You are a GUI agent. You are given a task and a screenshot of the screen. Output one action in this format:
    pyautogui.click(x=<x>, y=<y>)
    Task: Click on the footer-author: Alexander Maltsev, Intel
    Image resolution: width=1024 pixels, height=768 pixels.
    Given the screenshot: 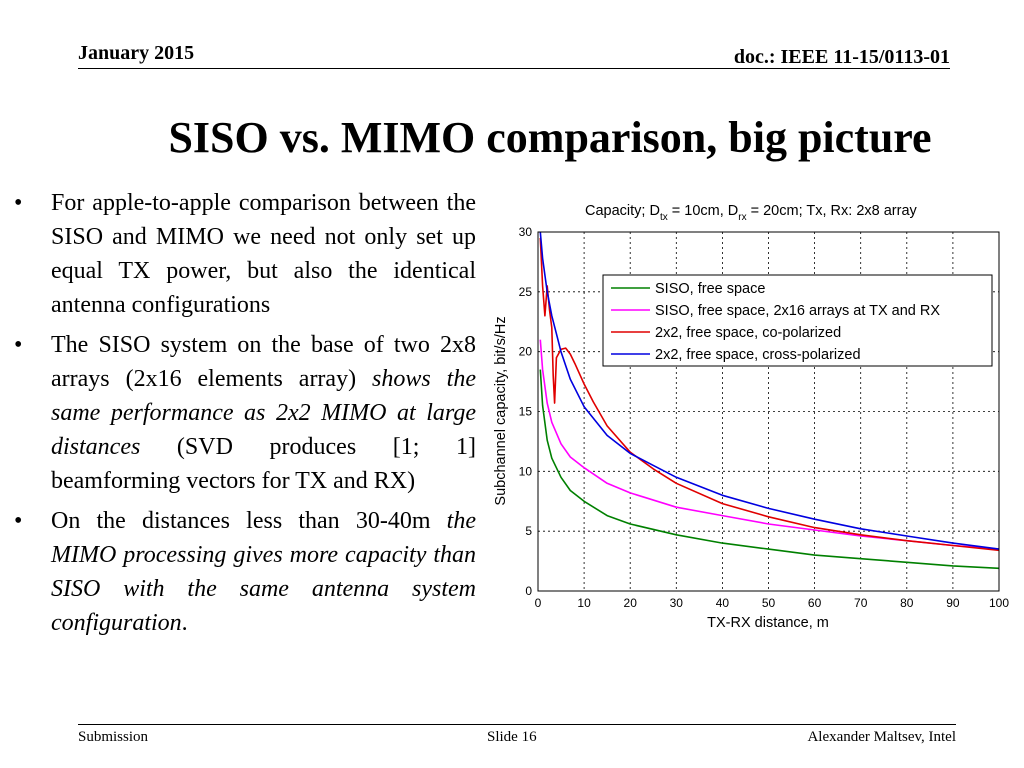 What is the action you would take?
    pyautogui.click(x=881, y=737)
    